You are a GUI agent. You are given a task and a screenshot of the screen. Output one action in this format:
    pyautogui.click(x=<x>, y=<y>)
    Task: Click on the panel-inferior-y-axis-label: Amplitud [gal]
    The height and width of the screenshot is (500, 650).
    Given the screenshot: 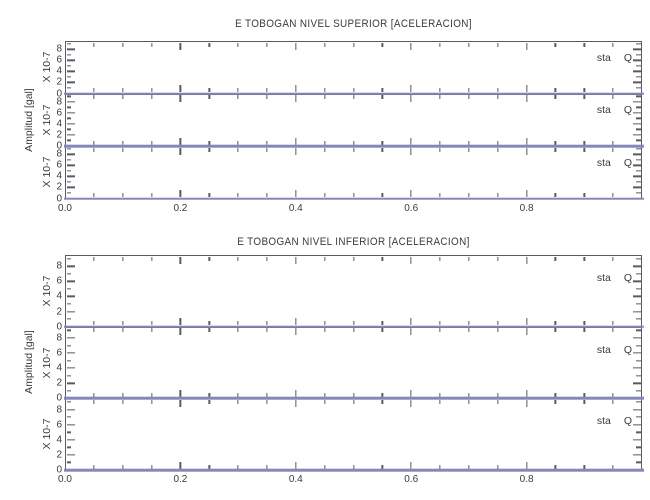 What is the action you would take?
    pyautogui.click(x=29, y=362)
    